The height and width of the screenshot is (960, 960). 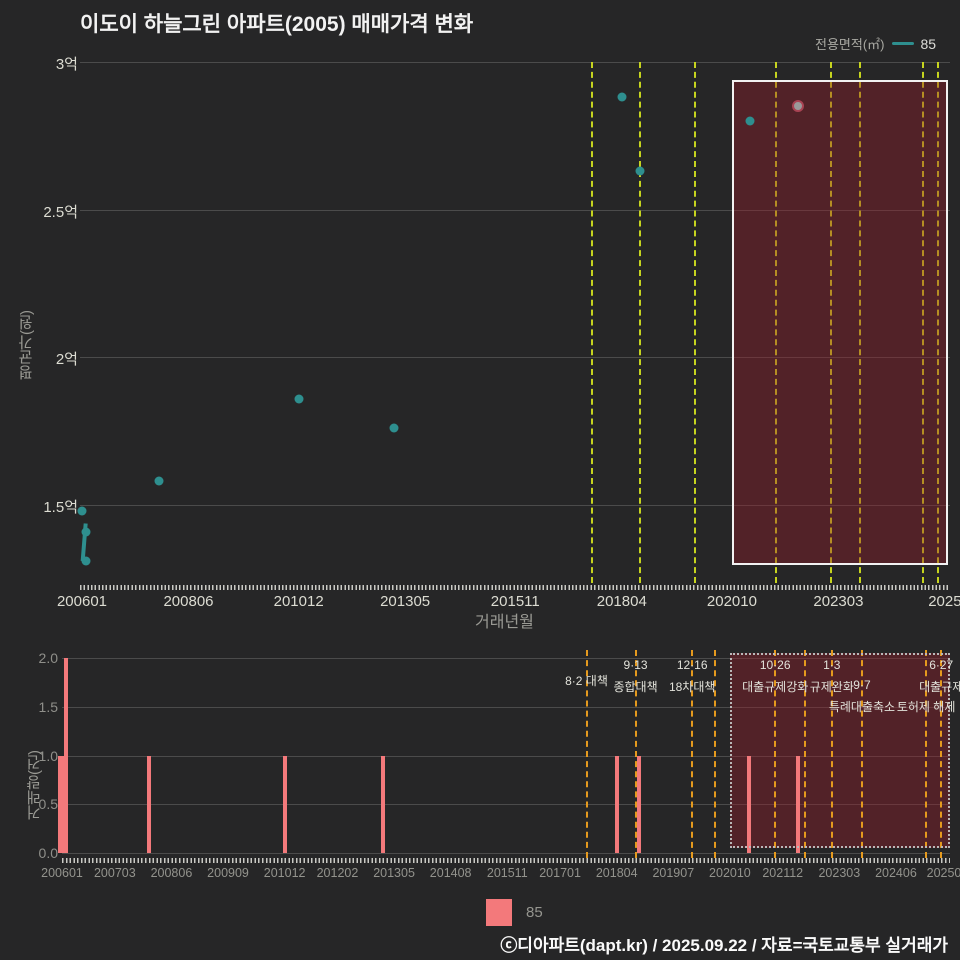 I want to click on policy-label-name2: 특례대출축소, so click(x=862, y=707).